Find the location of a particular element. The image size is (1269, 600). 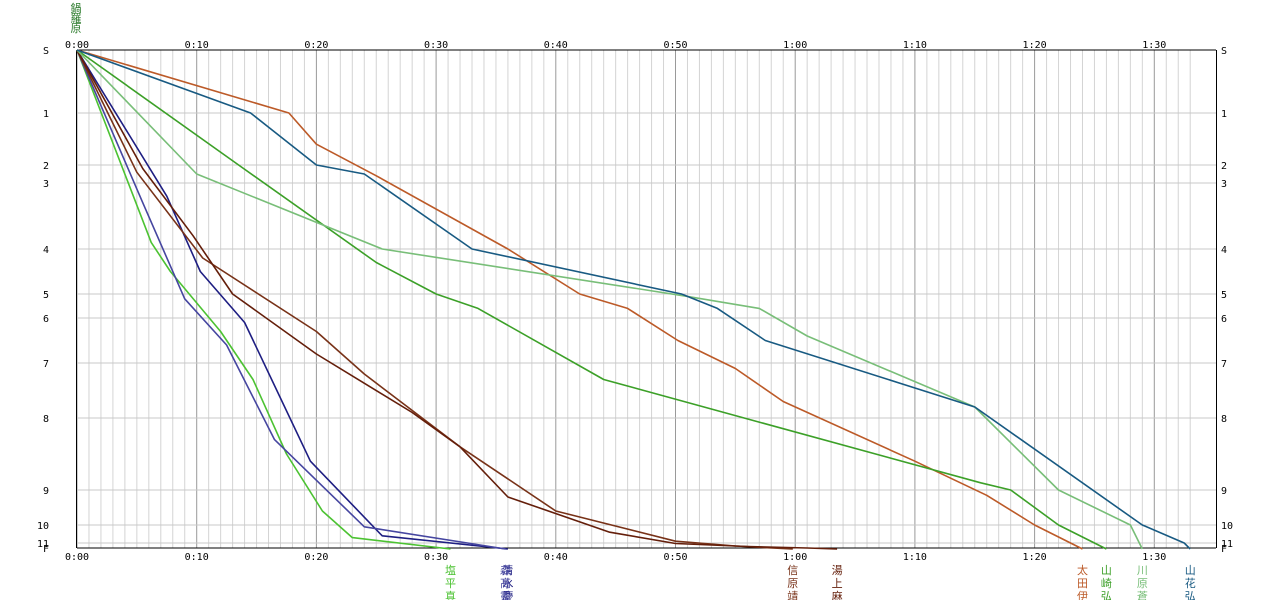

checkpoint-label-left: S is located at coordinates (46, 51).